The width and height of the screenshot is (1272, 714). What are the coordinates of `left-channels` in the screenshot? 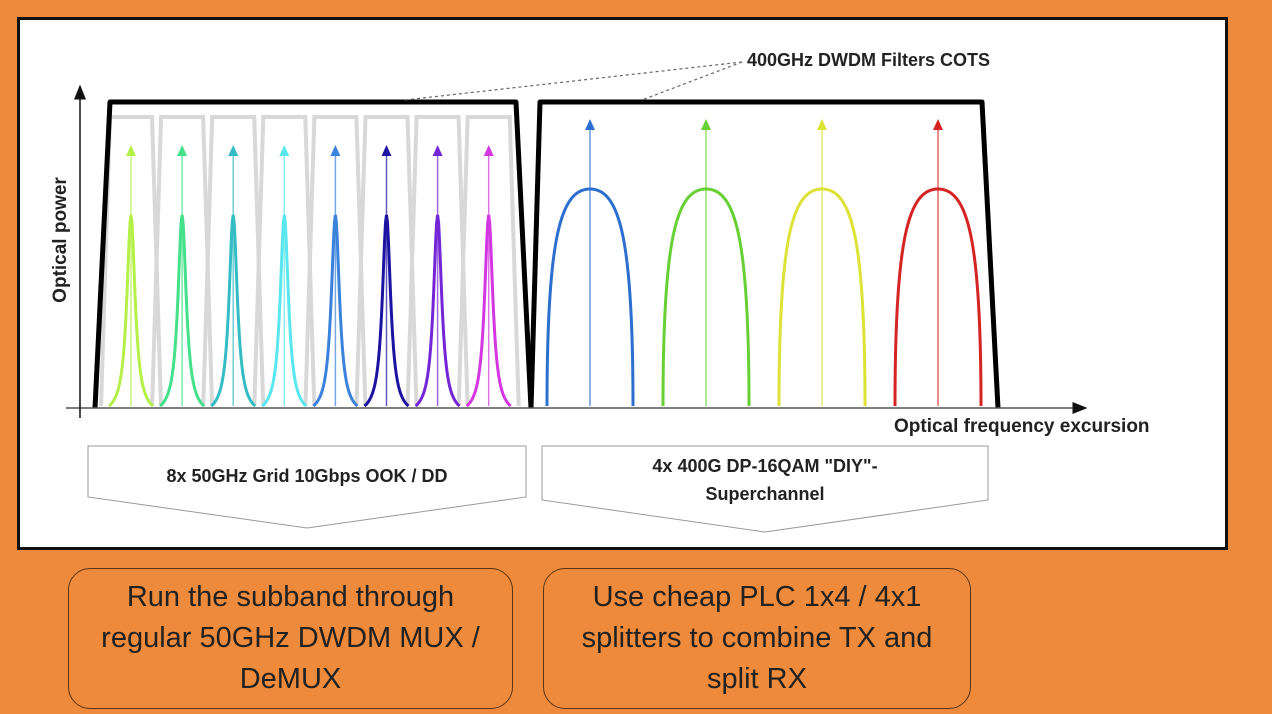 It's located at (309, 276).